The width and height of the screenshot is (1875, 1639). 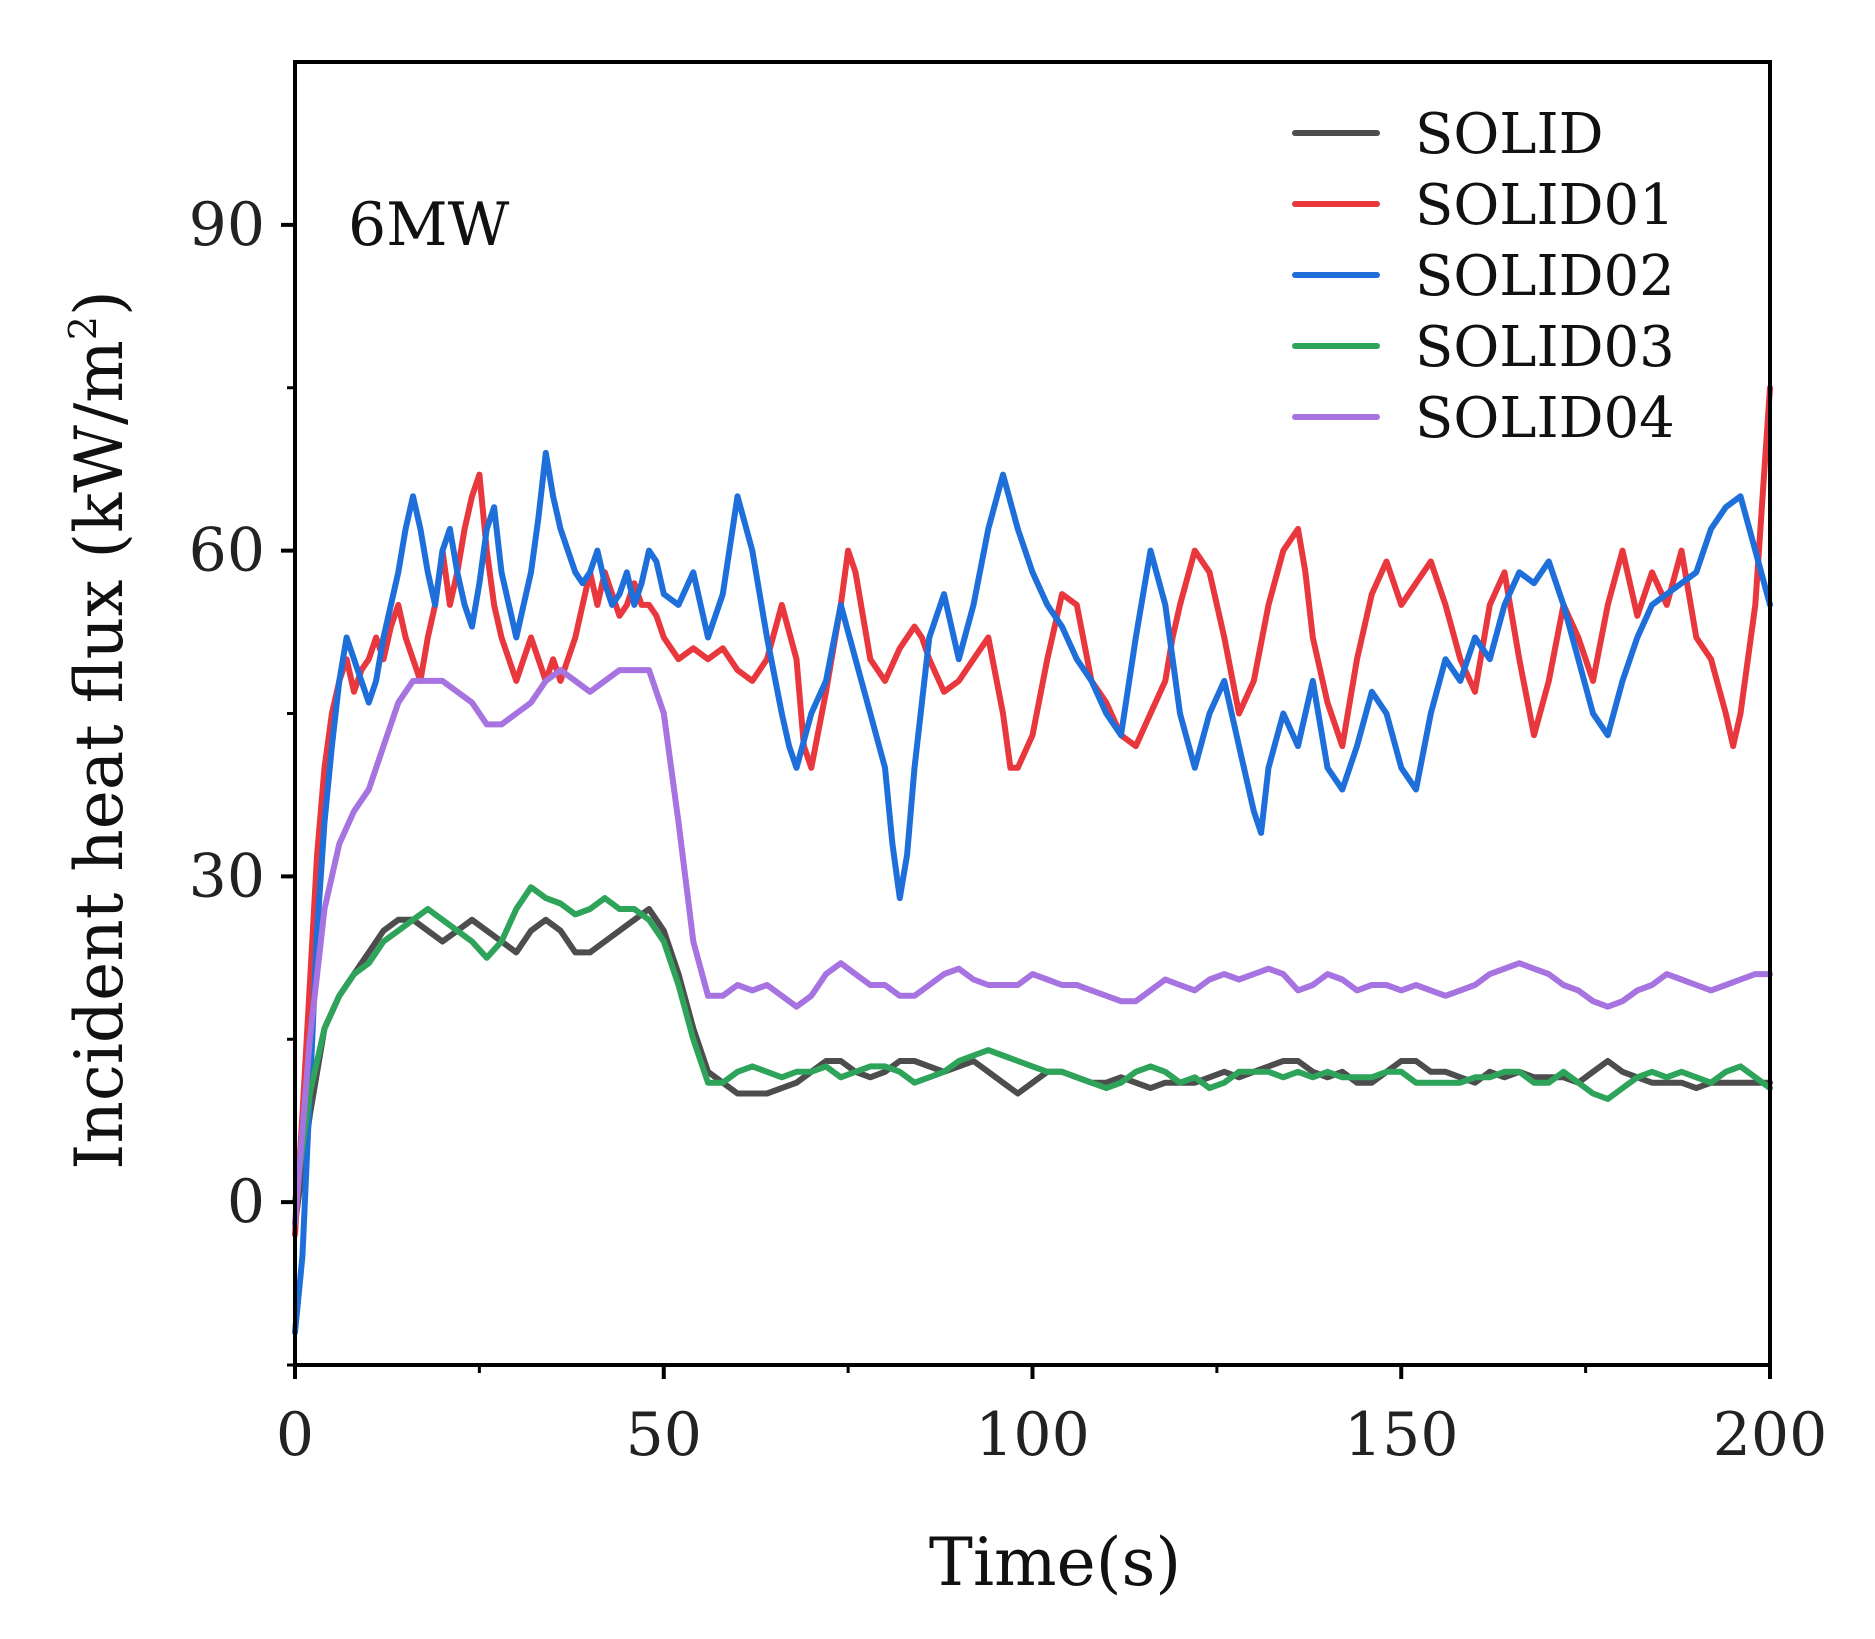 I want to click on y-axis-title-close: ), so click(x=99, y=303).